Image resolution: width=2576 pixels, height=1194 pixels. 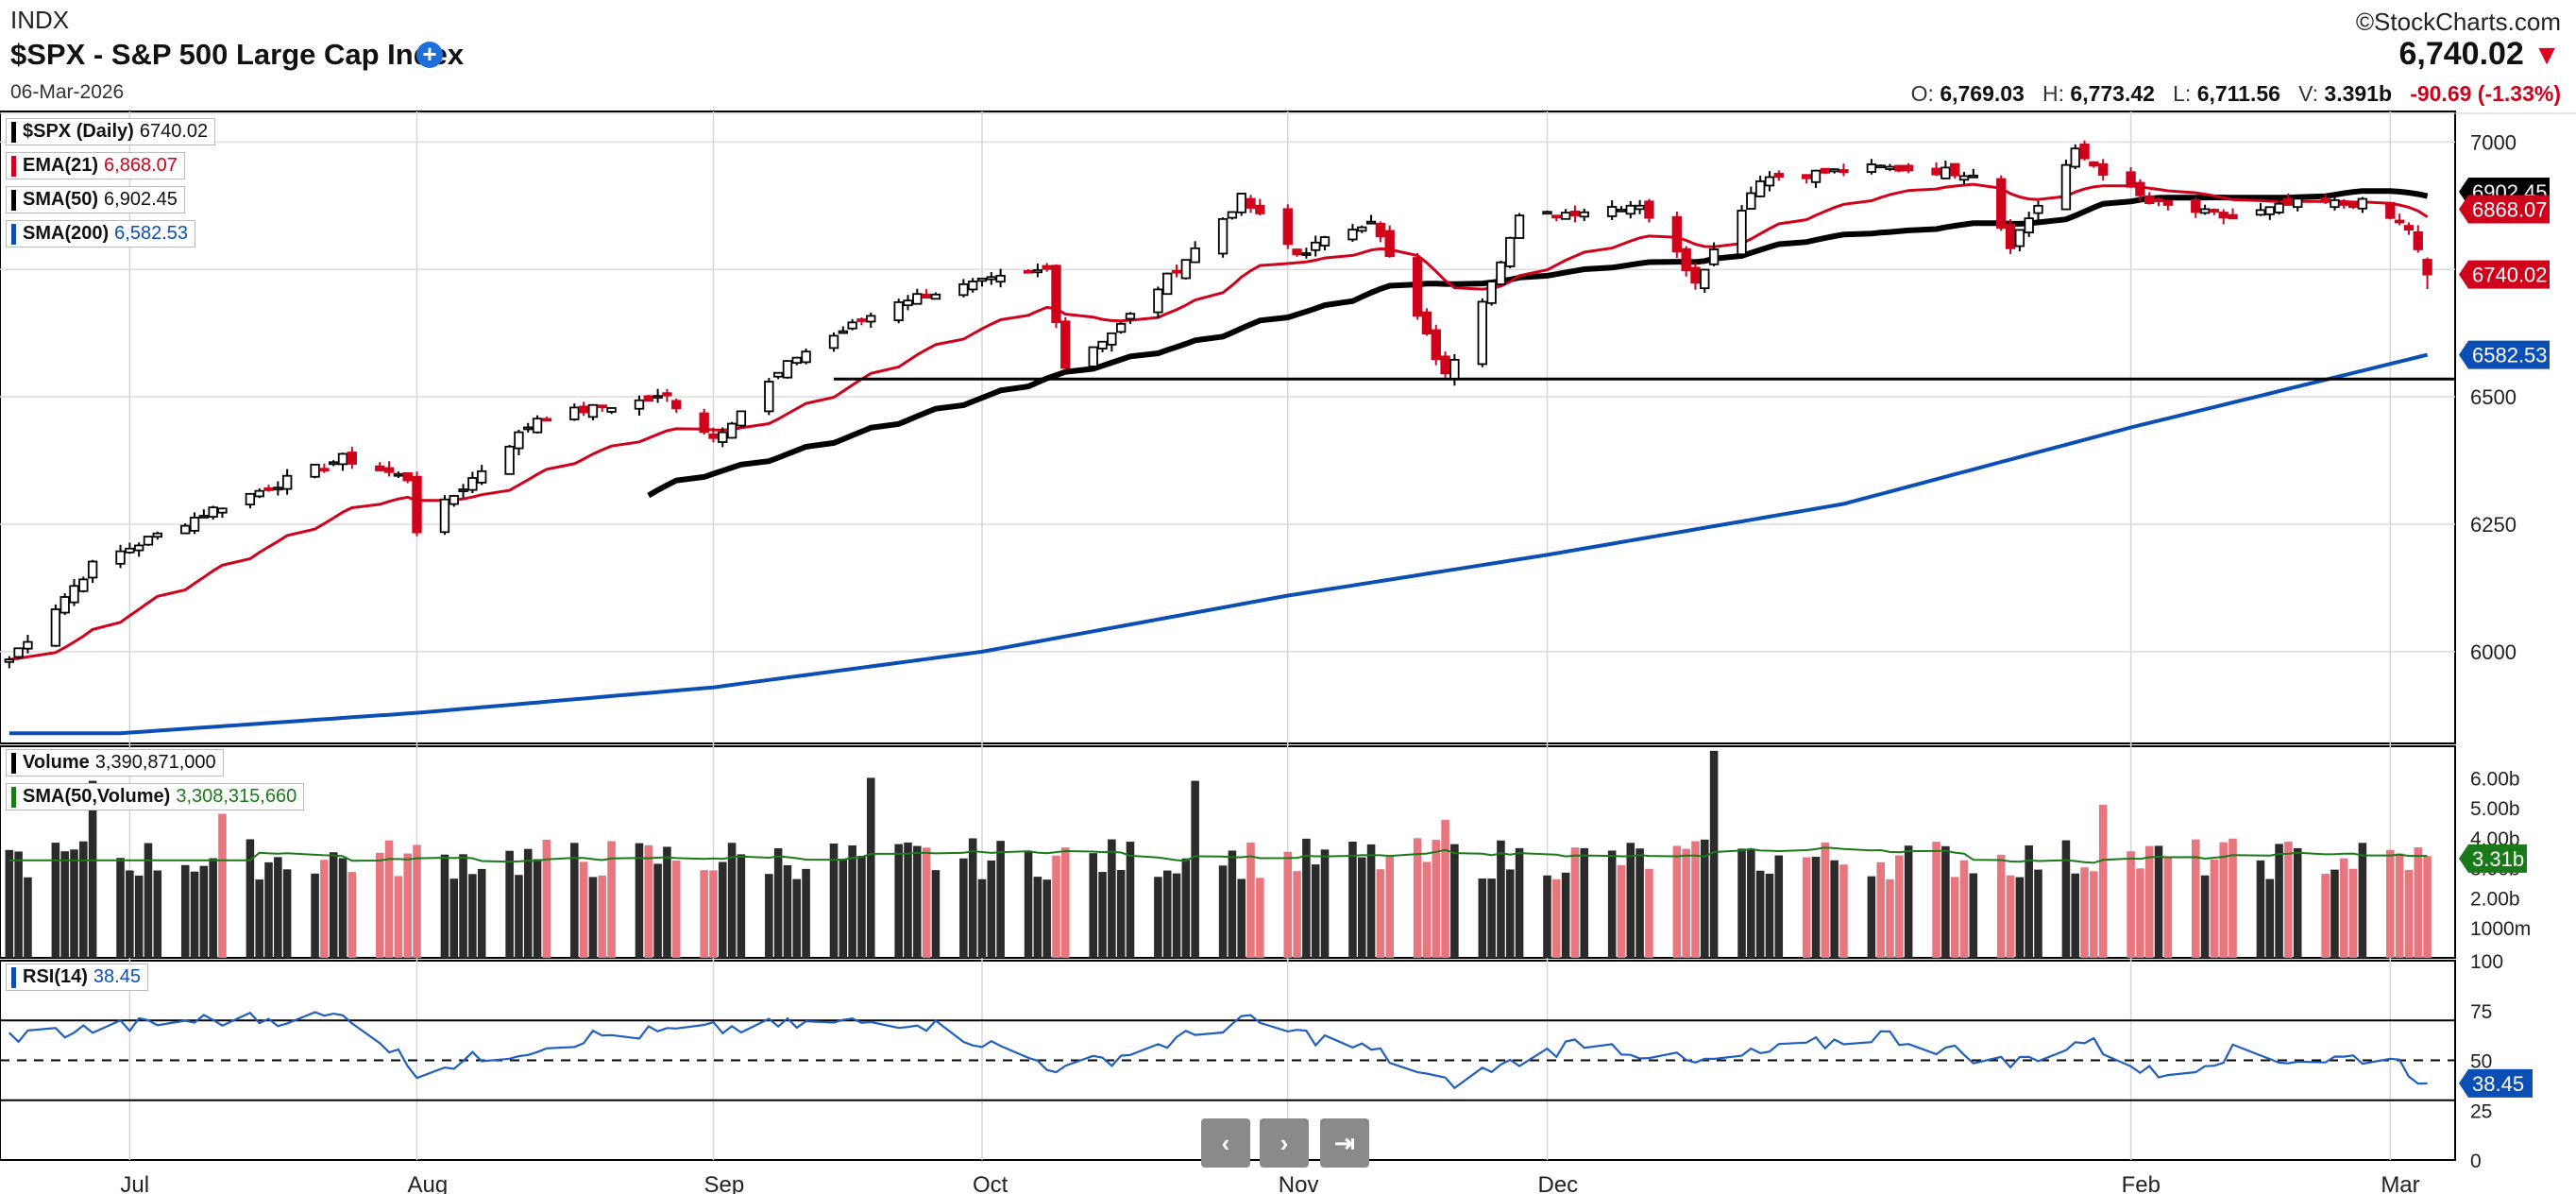 I want to click on legend-volume-value: 3,390,871,000, so click(x=155, y=762).